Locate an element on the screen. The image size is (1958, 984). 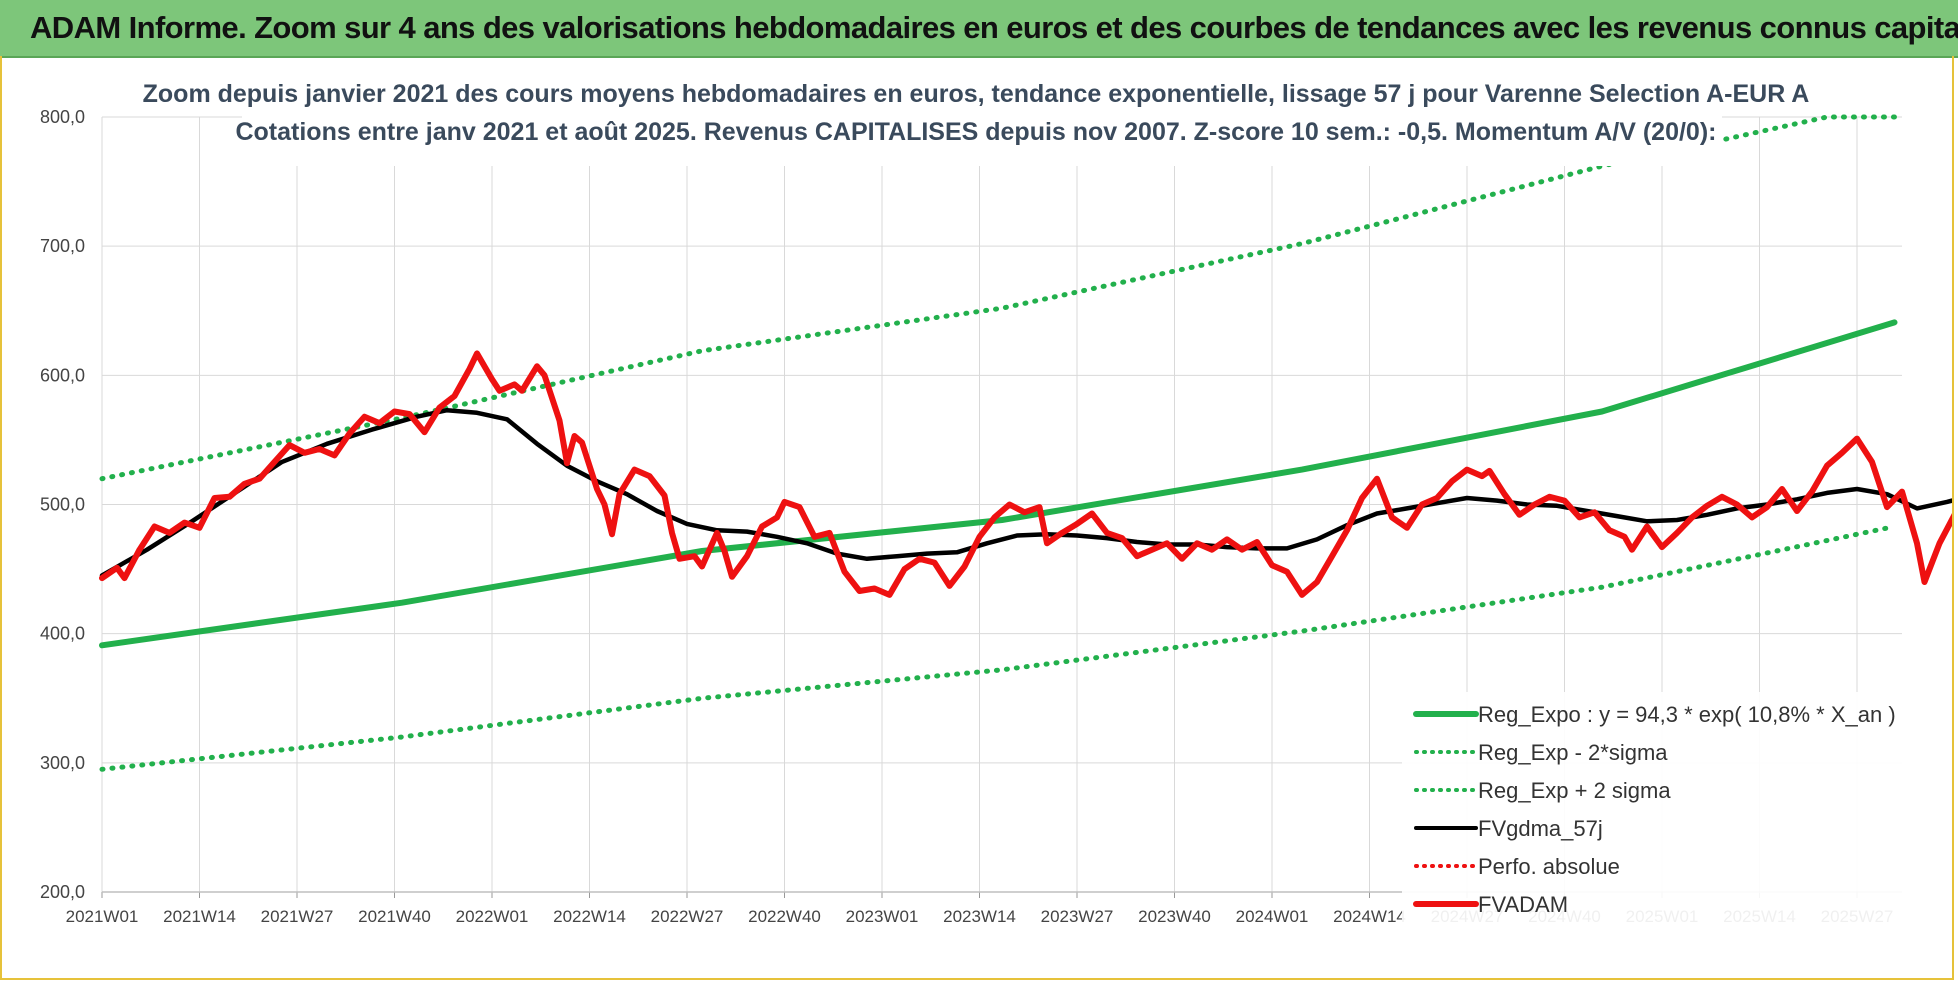
y-tick-label: 600,0 is located at coordinates (62, 375).